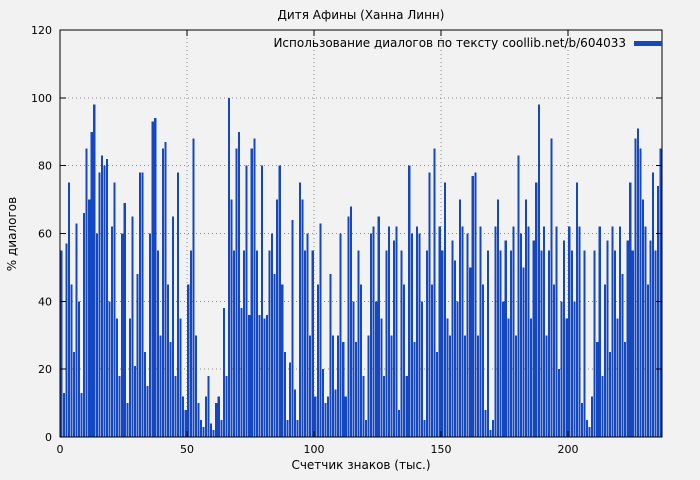 The image size is (700, 480). I want to click on svg-text: 200, so click(568, 449).